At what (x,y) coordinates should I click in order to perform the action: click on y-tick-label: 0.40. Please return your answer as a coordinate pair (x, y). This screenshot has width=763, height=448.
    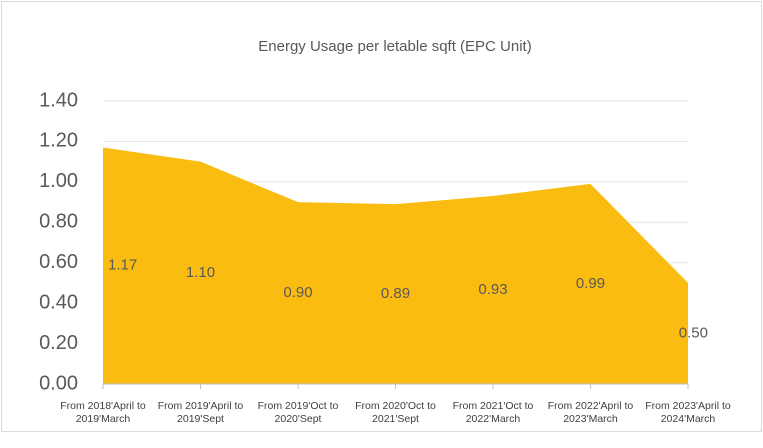
    Looking at the image, I should click on (58, 302).